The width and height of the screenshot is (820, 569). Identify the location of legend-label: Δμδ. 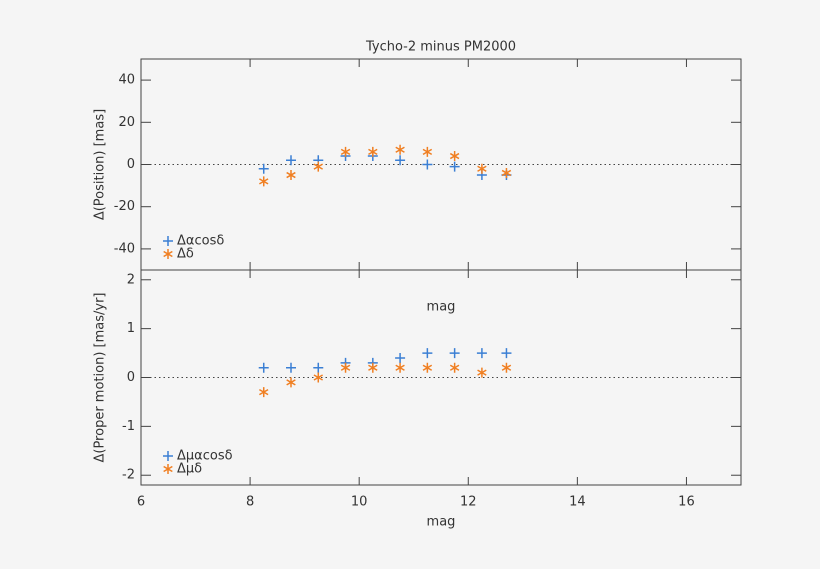
(189, 469).